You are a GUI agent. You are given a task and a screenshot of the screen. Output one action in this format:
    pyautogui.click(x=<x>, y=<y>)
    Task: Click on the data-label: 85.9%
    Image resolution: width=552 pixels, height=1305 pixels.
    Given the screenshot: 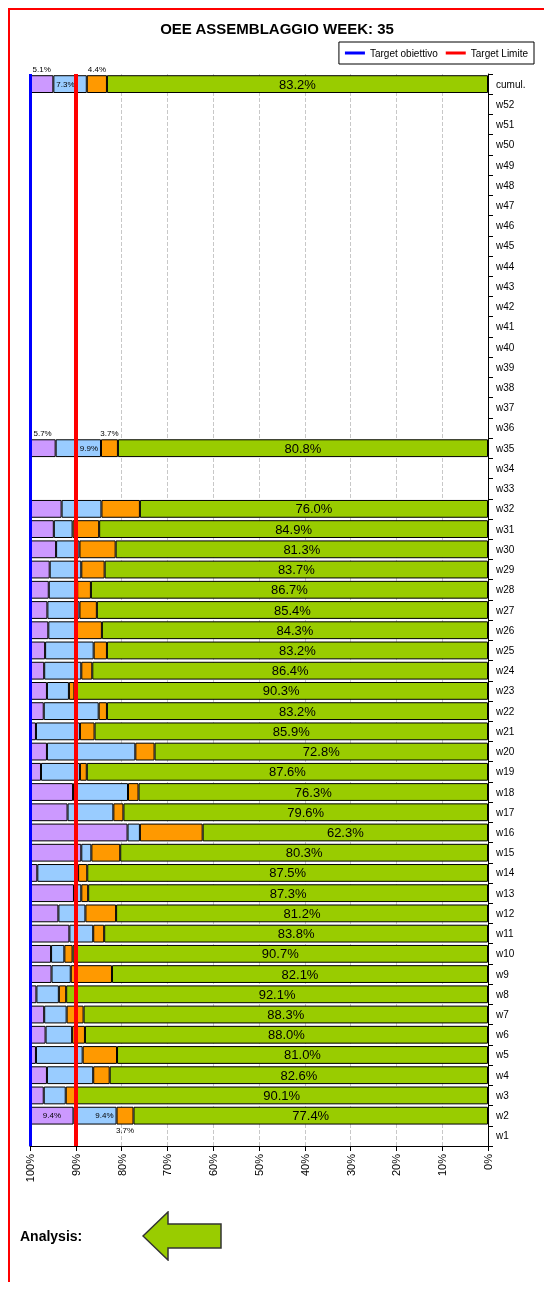 What is the action you would take?
    pyautogui.click(x=291, y=731)
    